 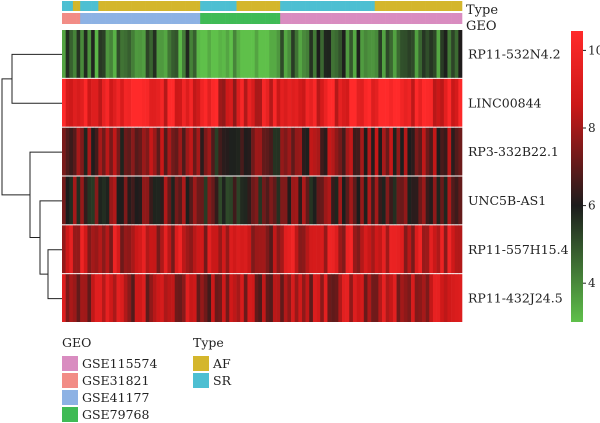 I want to click on geo-legend-title: GEO, so click(x=77, y=342).